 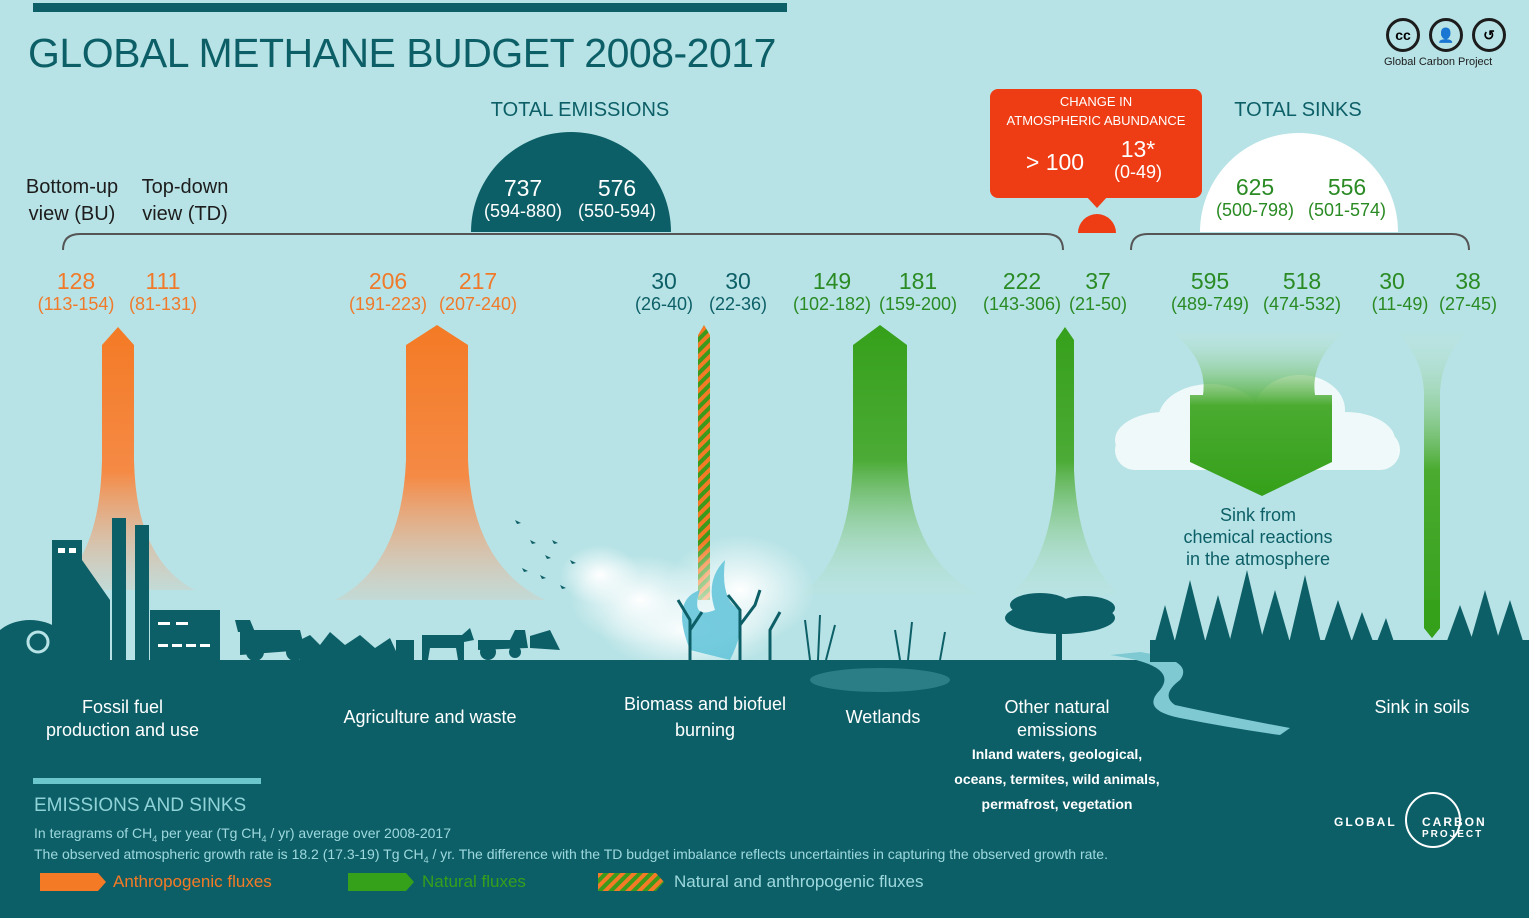 What do you see at coordinates (122, 730) in the screenshot?
I see `fossil-label-line2: production and use` at bounding box center [122, 730].